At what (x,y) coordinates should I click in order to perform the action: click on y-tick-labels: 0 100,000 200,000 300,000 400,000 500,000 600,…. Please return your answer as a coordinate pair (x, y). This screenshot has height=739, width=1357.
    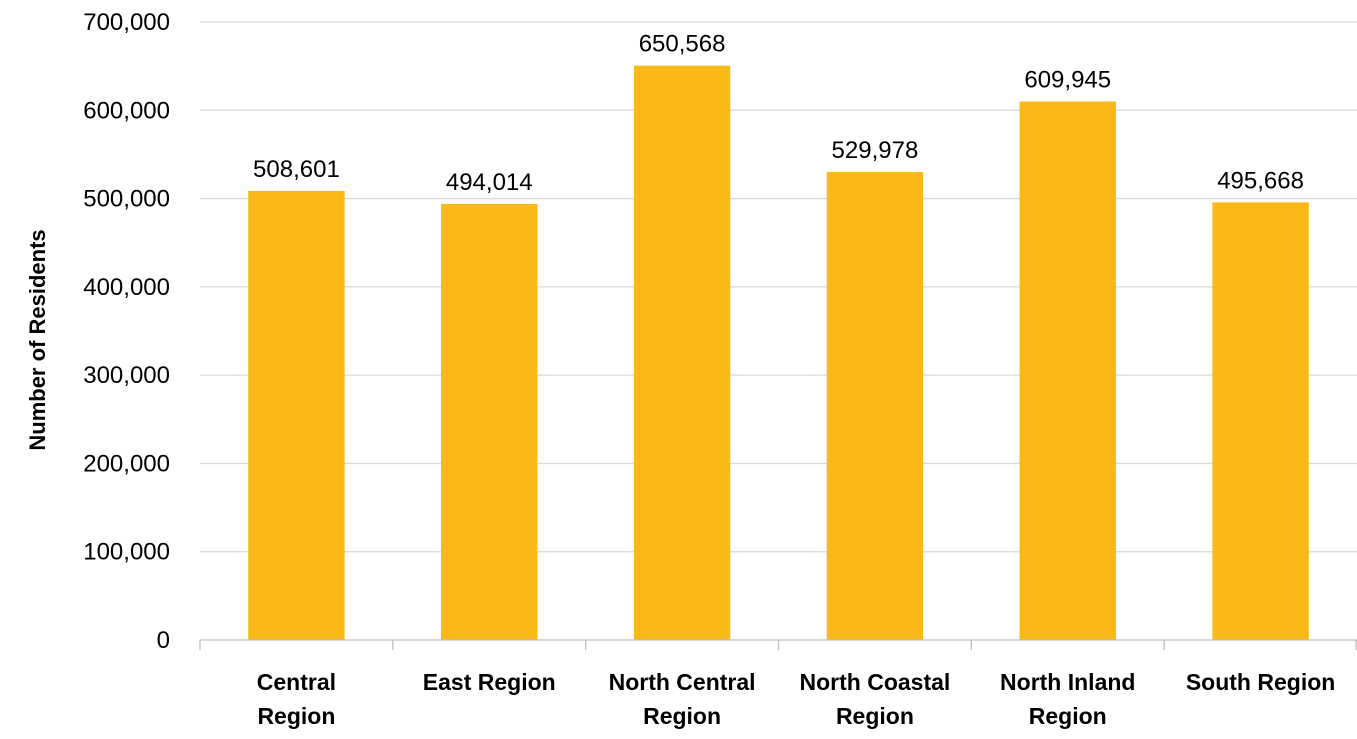
    Looking at the image, I should click on (126, 331).